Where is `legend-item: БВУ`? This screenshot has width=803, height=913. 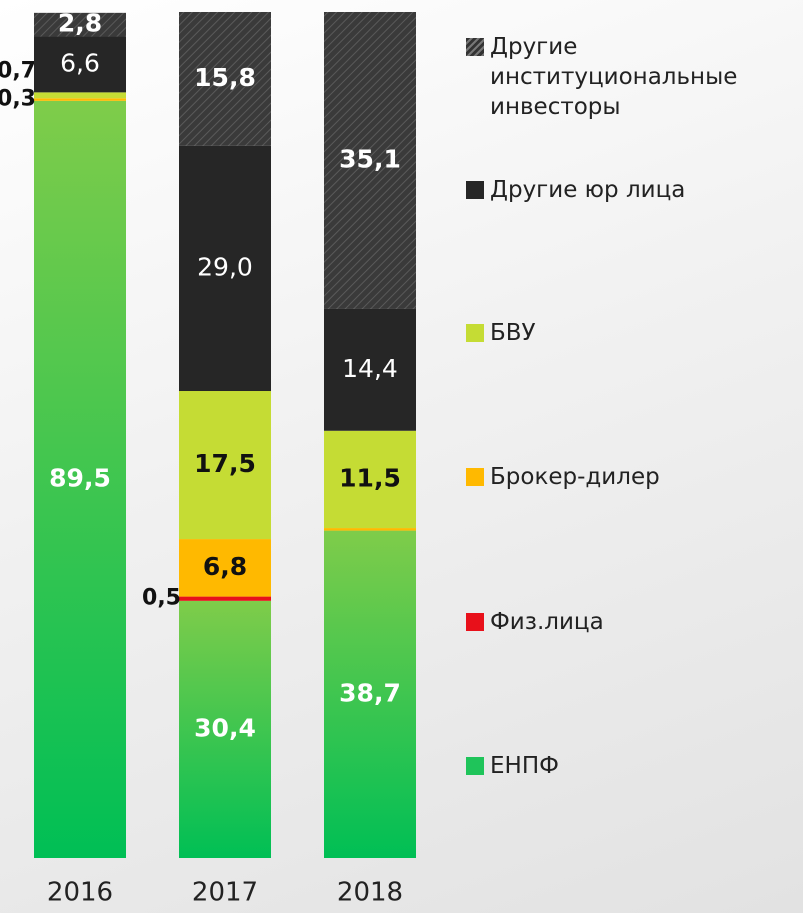 legend-item: БВУ is located at coordinates (628, 333).